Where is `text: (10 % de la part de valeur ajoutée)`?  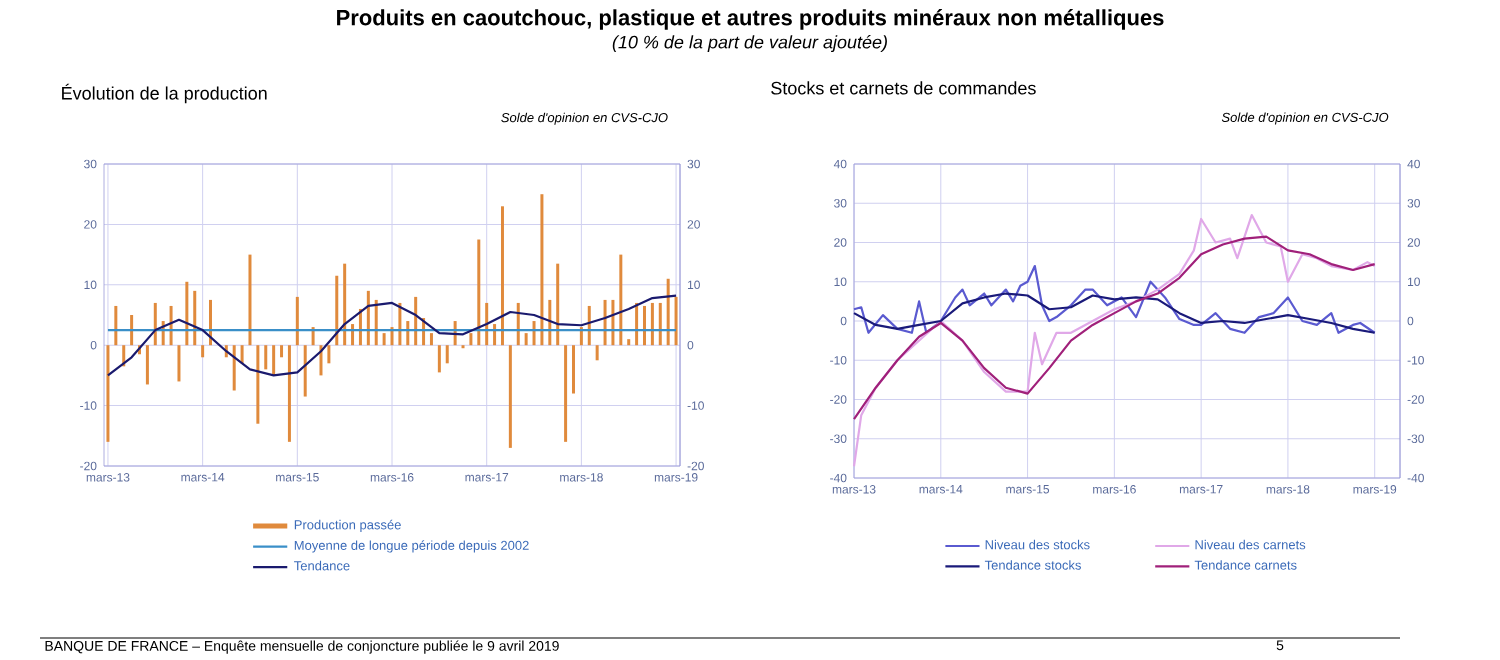 text: (10 % de la part de valeur ajoutée) is located at coordinates (749, 44).